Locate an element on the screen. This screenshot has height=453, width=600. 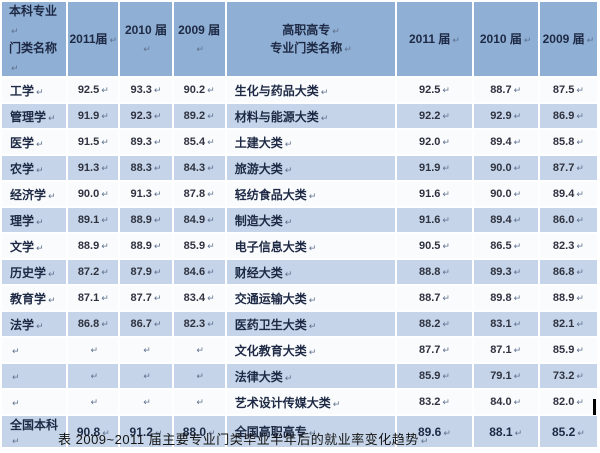
cell-bk-2010: 87.7 ↵ is located at coordinates (146, 298).